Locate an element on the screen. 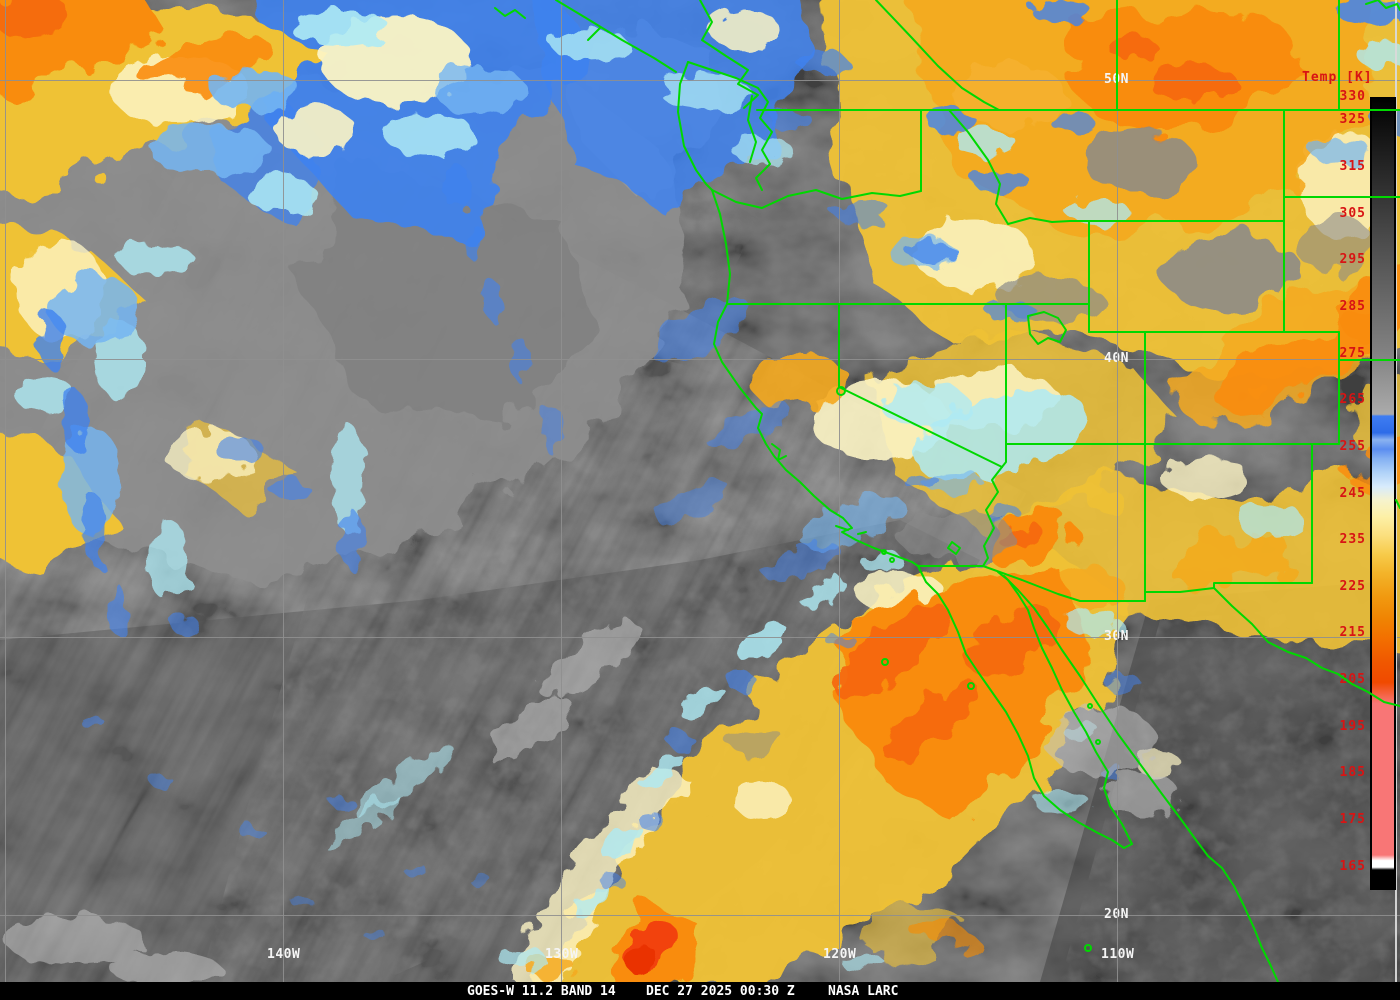 The image size is (1400, 1000). product-label: GOES-W 11.2 BAND 14 is located at coordinates (541, 991).